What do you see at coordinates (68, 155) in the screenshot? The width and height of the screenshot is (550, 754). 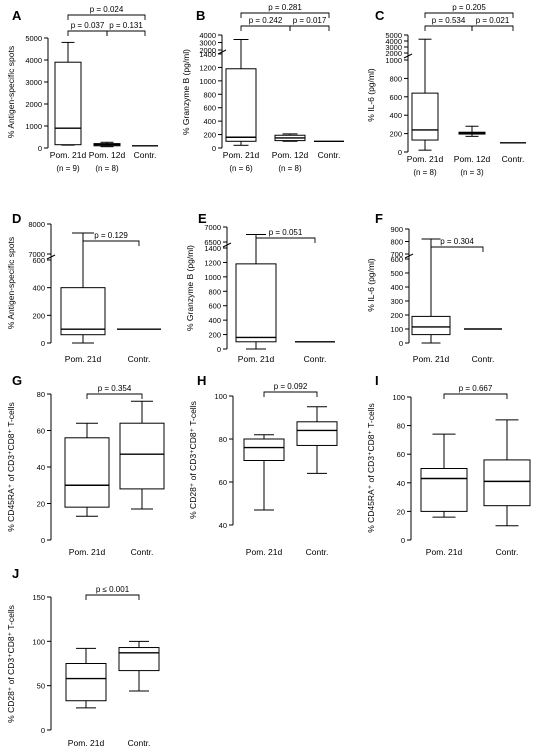 I see `panel-a-category-label: Pom. 21d` at bounding box center [68, 155].